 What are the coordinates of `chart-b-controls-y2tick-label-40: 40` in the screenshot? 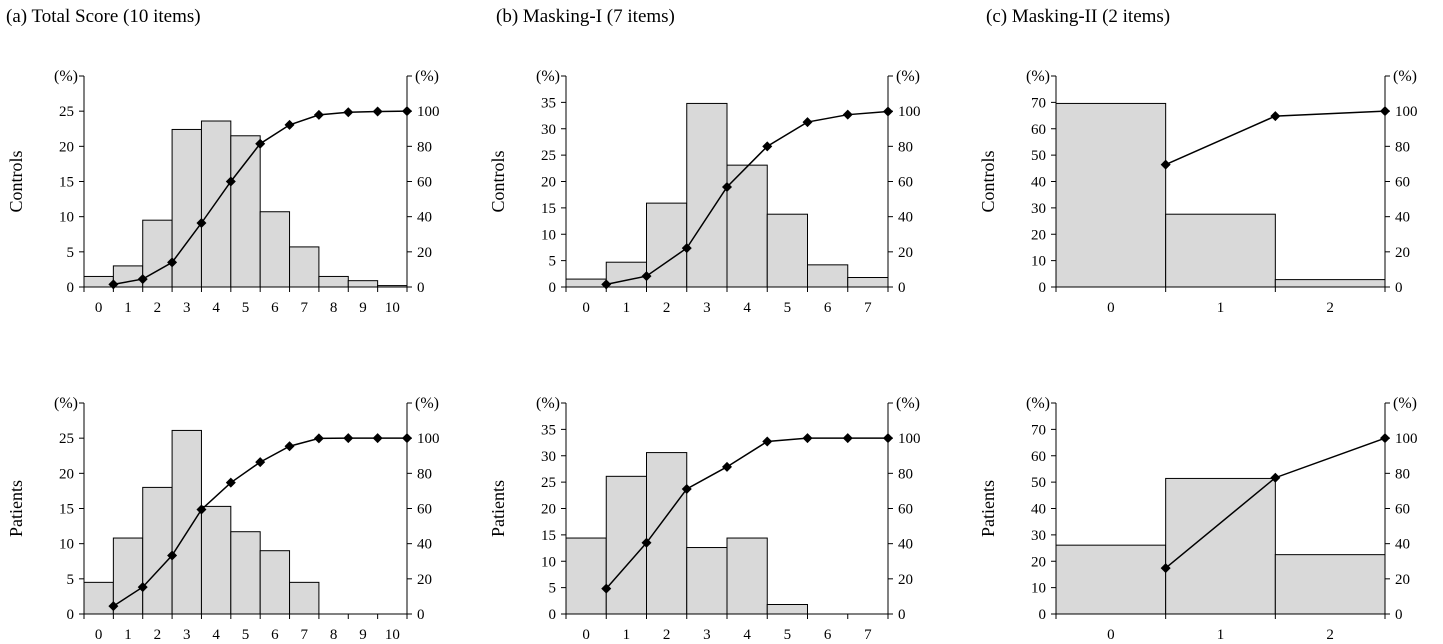 It's located at (905, 218).